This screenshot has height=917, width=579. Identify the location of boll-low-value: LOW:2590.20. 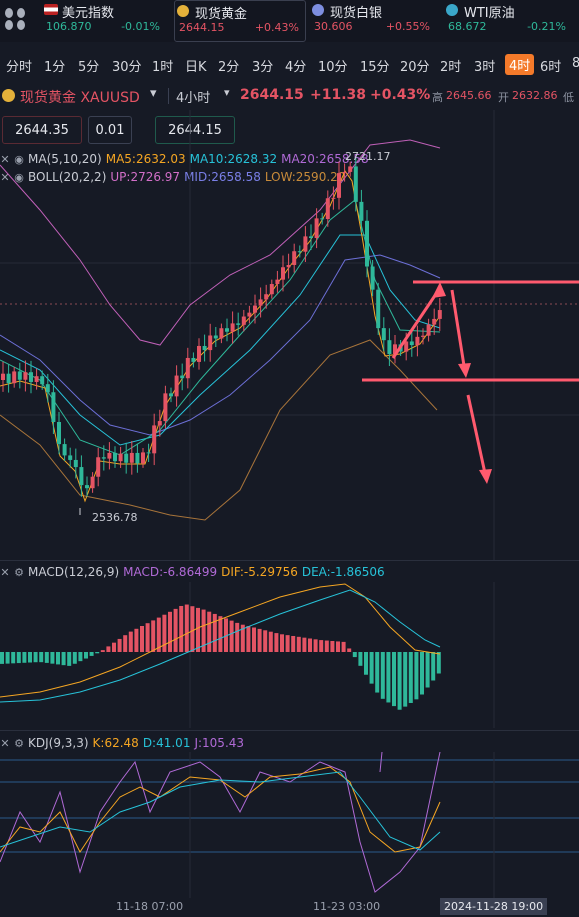
(305, 177).